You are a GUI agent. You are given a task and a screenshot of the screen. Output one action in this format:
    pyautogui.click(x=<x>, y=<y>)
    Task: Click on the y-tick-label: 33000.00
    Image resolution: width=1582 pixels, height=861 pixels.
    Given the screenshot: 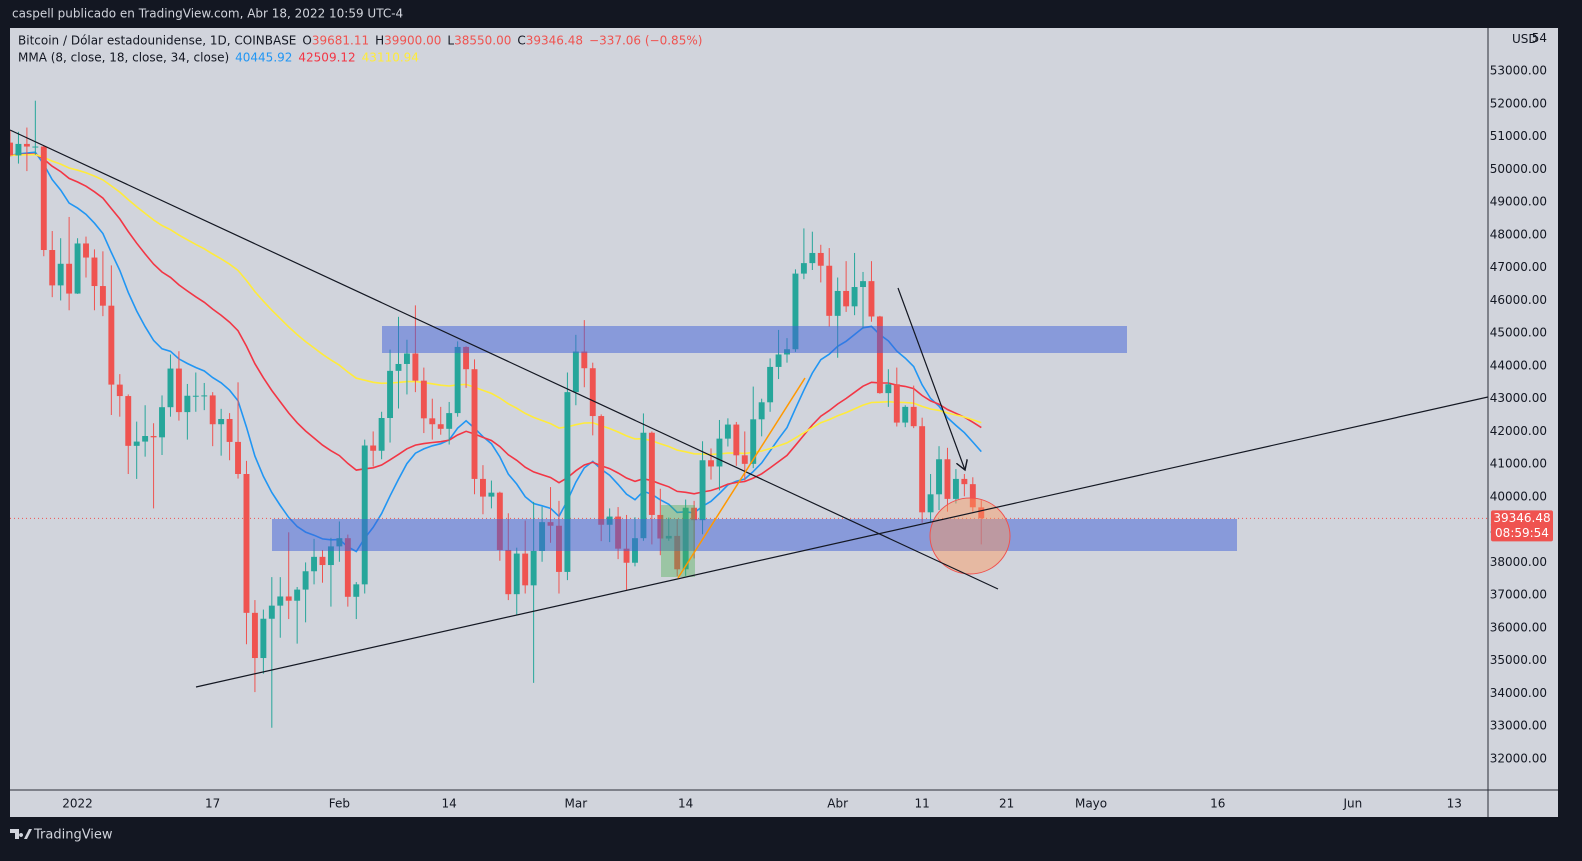 What is the action you would take?
    pyautogui.click(x=1518, y=726)
    